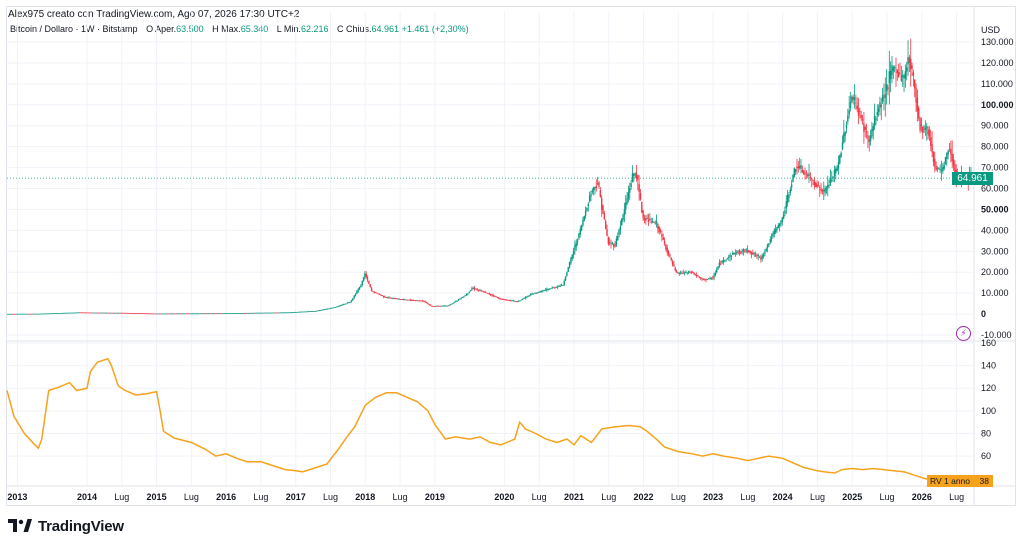 The image size is (1024, 546). I want to click on price-axis-tick: 120.000, so click(997, 63).